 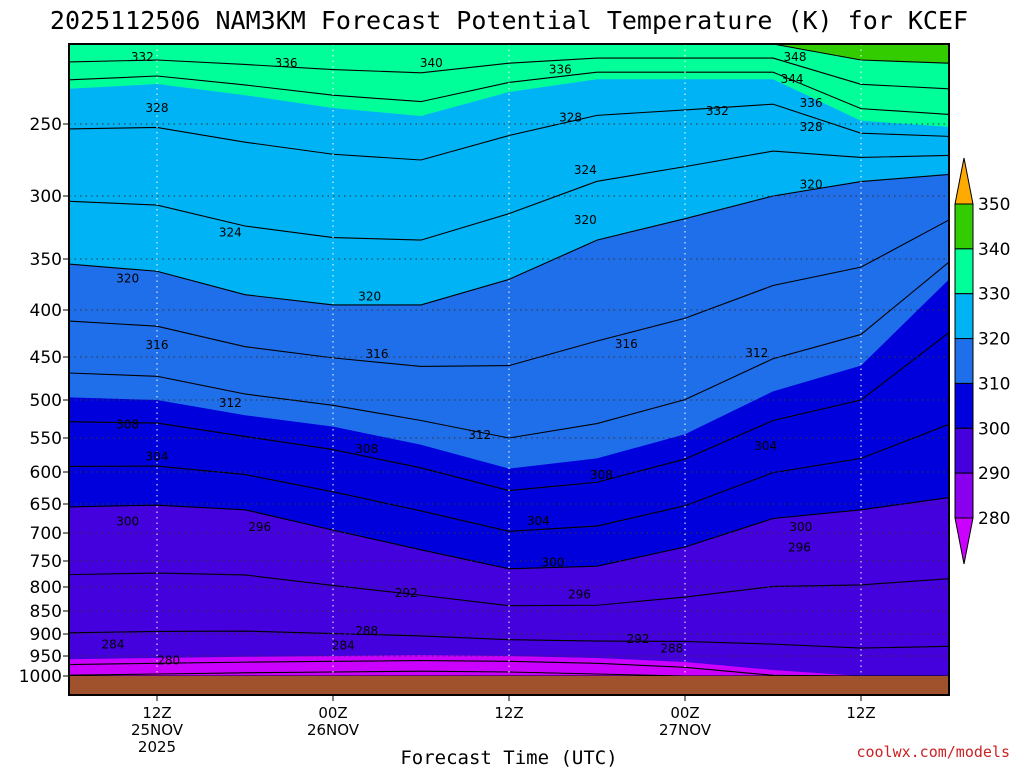 What do you see at coordinates (994, 429) in the screenshot?
I see `colorbar-tick-label: 300` at bounding box center [994, 429].